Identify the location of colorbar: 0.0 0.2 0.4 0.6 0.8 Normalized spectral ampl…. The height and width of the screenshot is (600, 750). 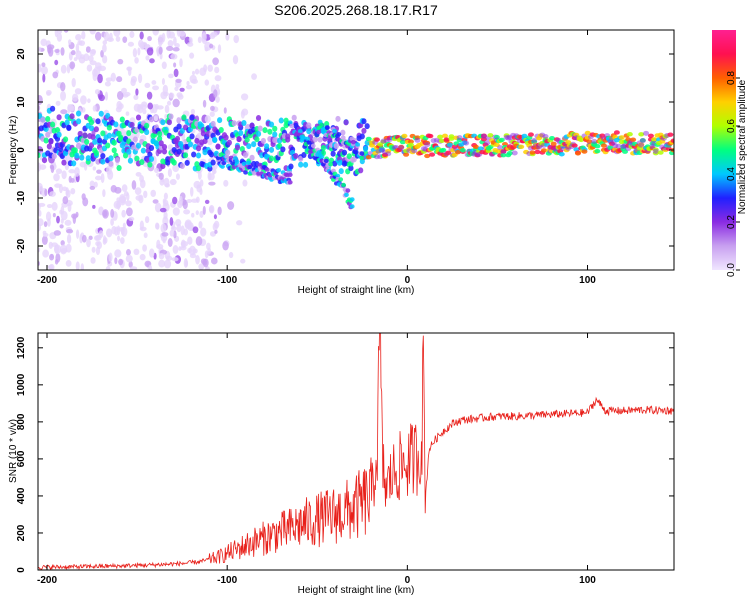
(730, 153).